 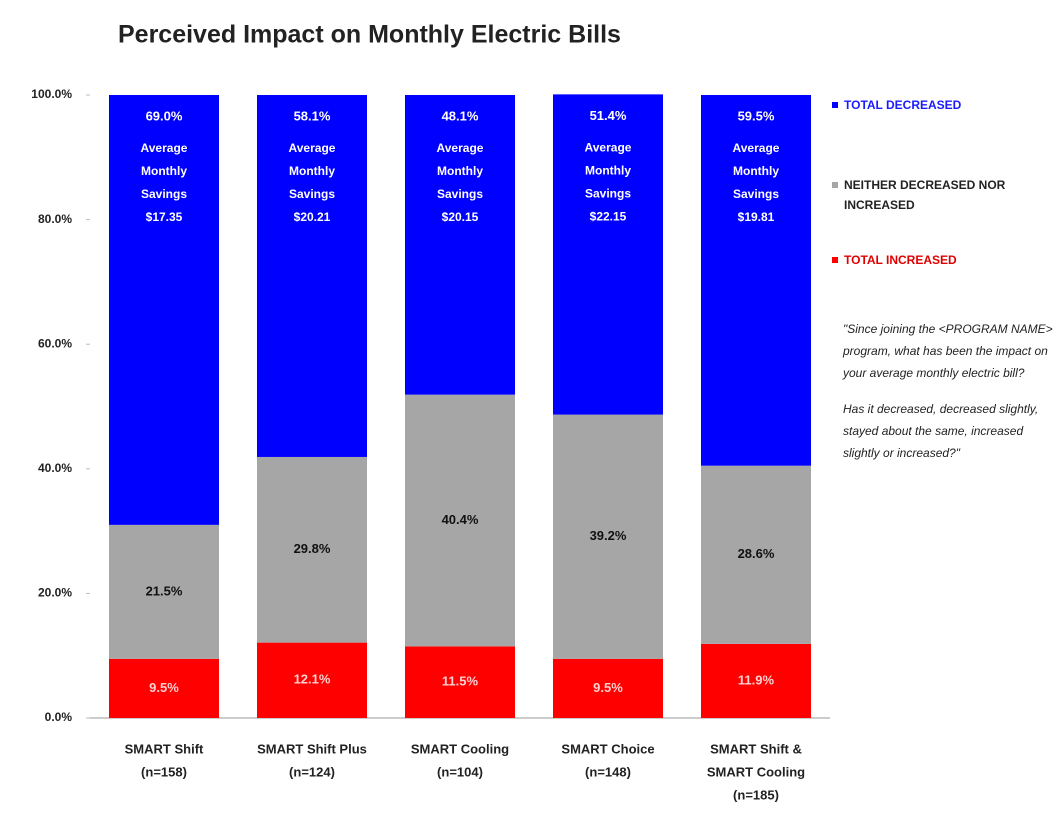 What do you see at coordinates (55, 468) in the screenshot?
I see `y-tick-label: 40.0%` at bounding box center [55, 468].